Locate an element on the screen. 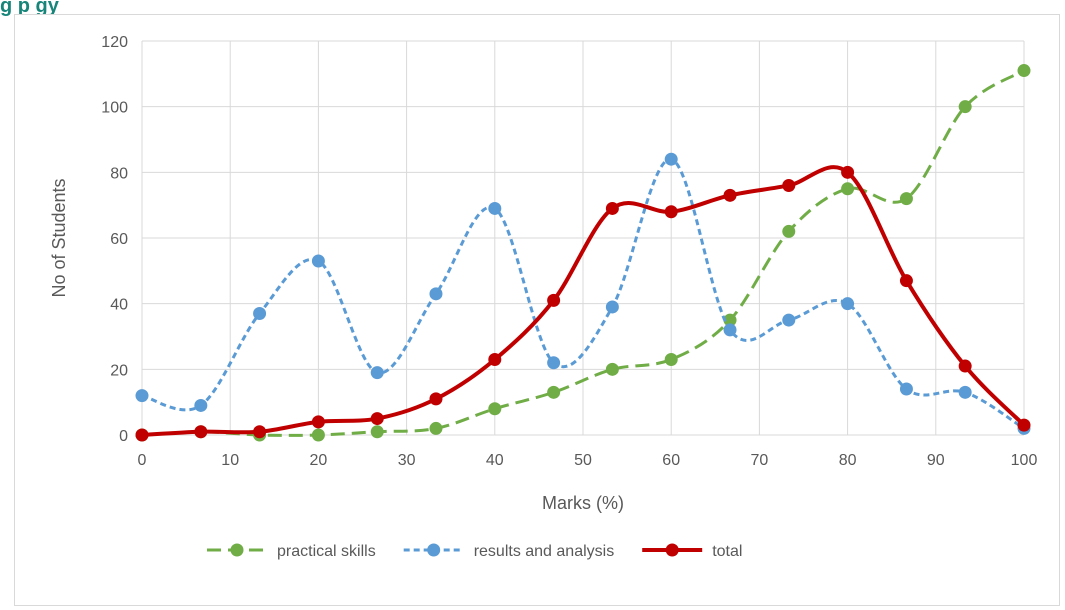  y-tick-label-2: 40 is located at coordinates (119, 305).